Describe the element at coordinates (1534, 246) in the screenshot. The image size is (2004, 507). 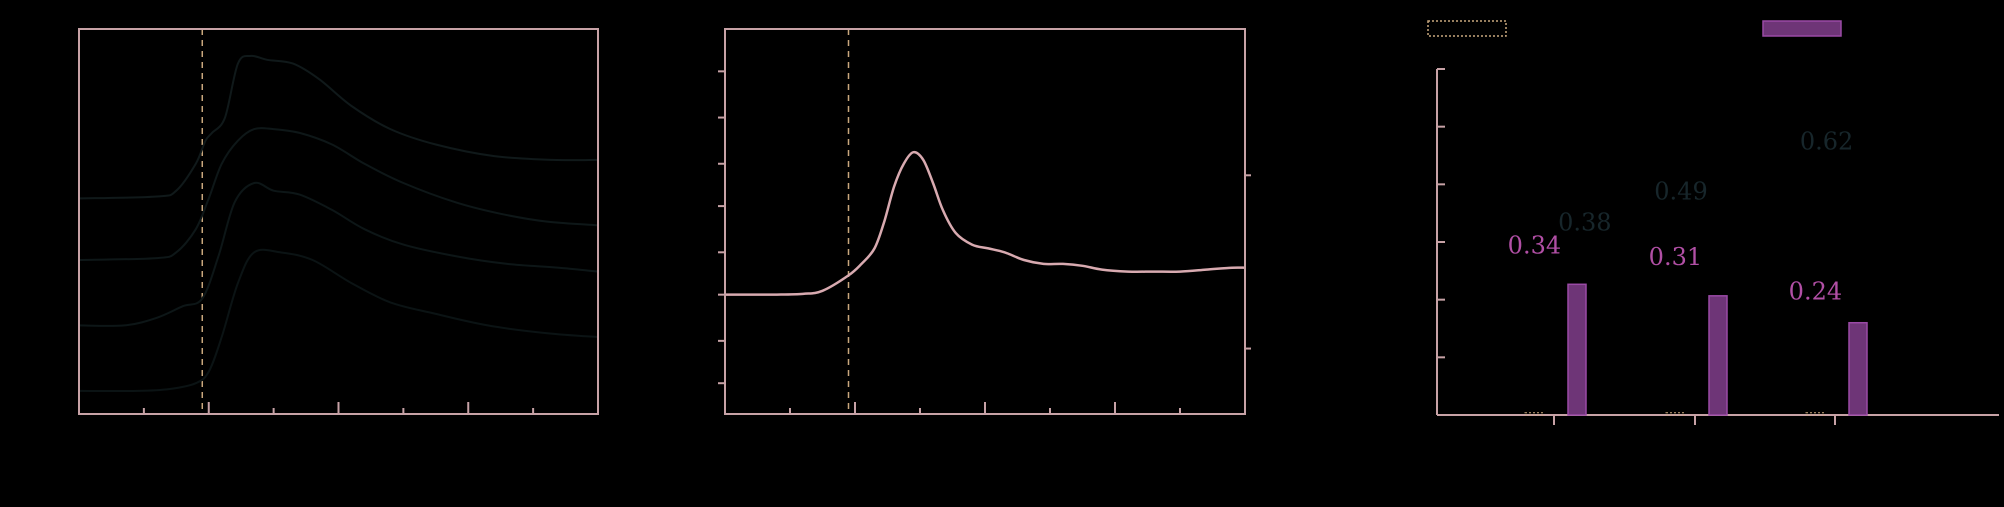
I see `bar-value-label-0: 0.34` at that location.